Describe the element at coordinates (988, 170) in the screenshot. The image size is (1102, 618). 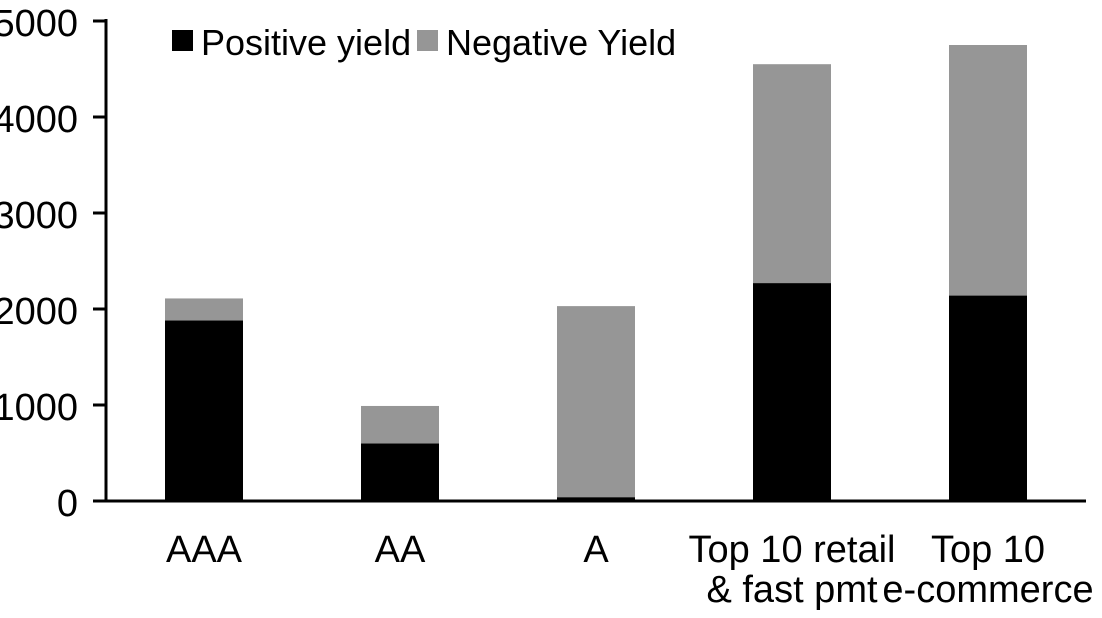
I see `bar-segment-negative-yield-top-10-e-commerce` at that location.